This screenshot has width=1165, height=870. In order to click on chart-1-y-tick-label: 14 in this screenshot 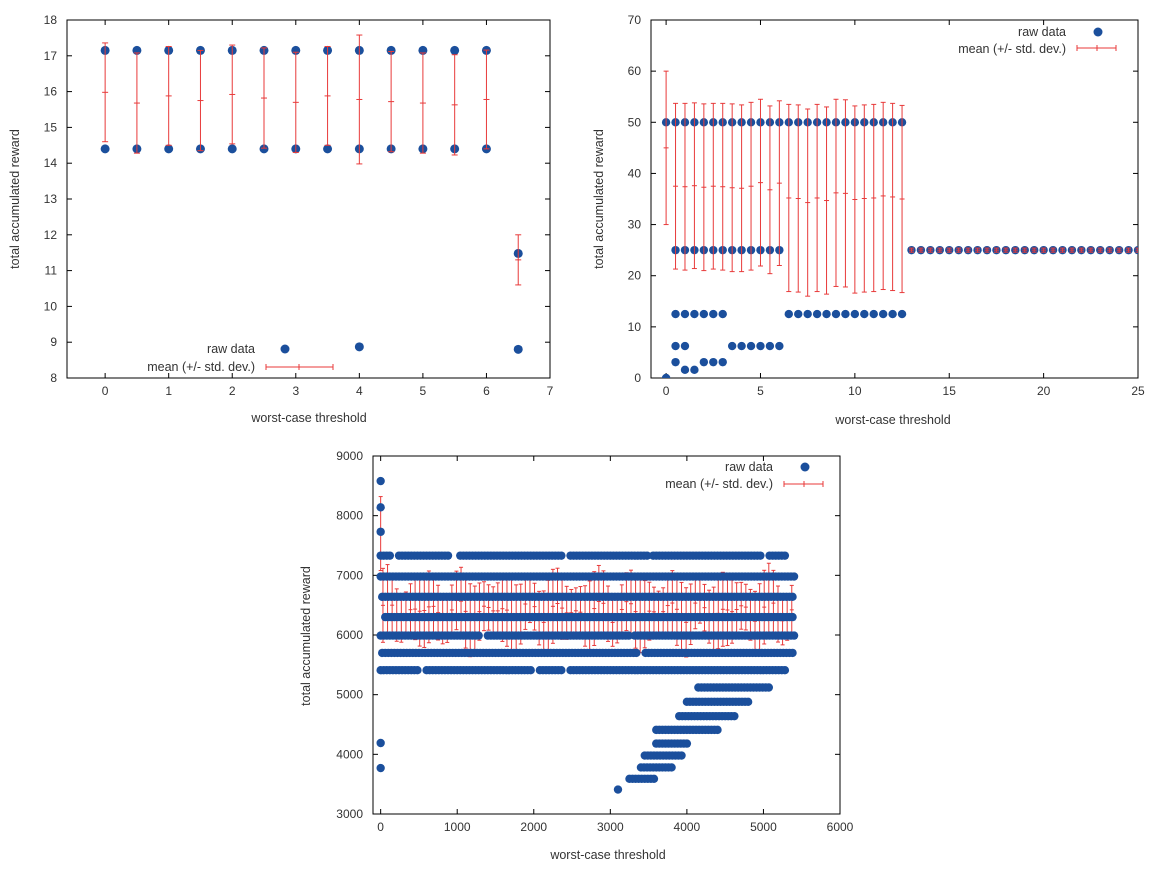, I will do `click(51, 163)`.